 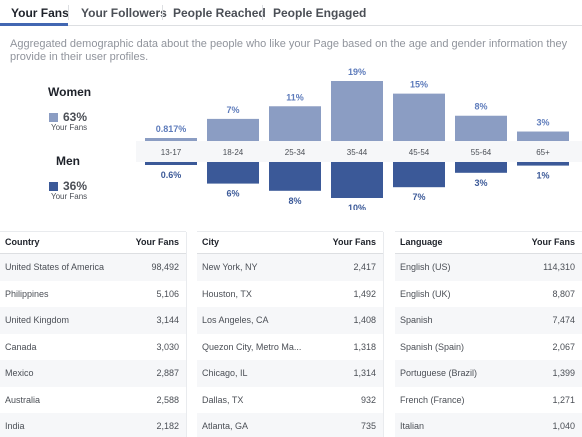 What do you see at coordinates (53, 186) in the screenshot?
I see `legend-men-swatch` at bounding box center [53, 186].